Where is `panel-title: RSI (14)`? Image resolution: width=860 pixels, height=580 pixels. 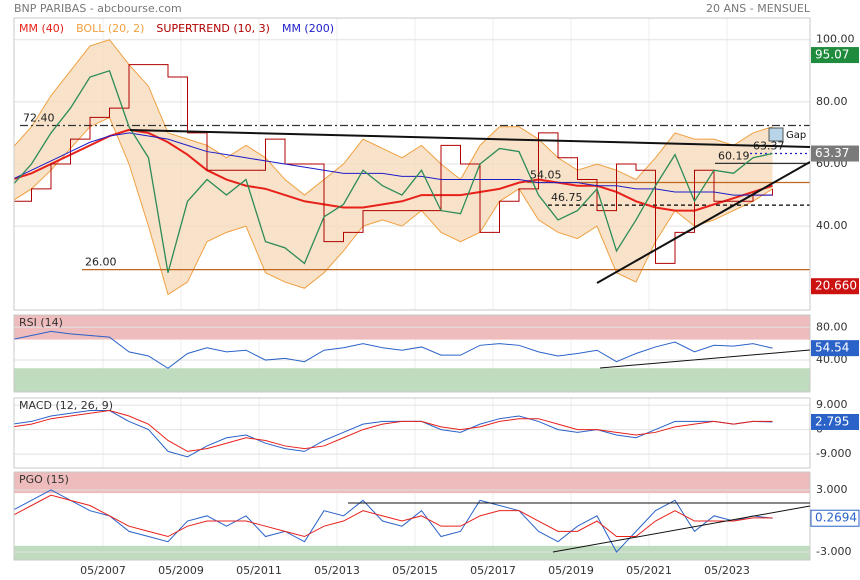
panel-title: RSI (14) is located at coordinates (41, 322).